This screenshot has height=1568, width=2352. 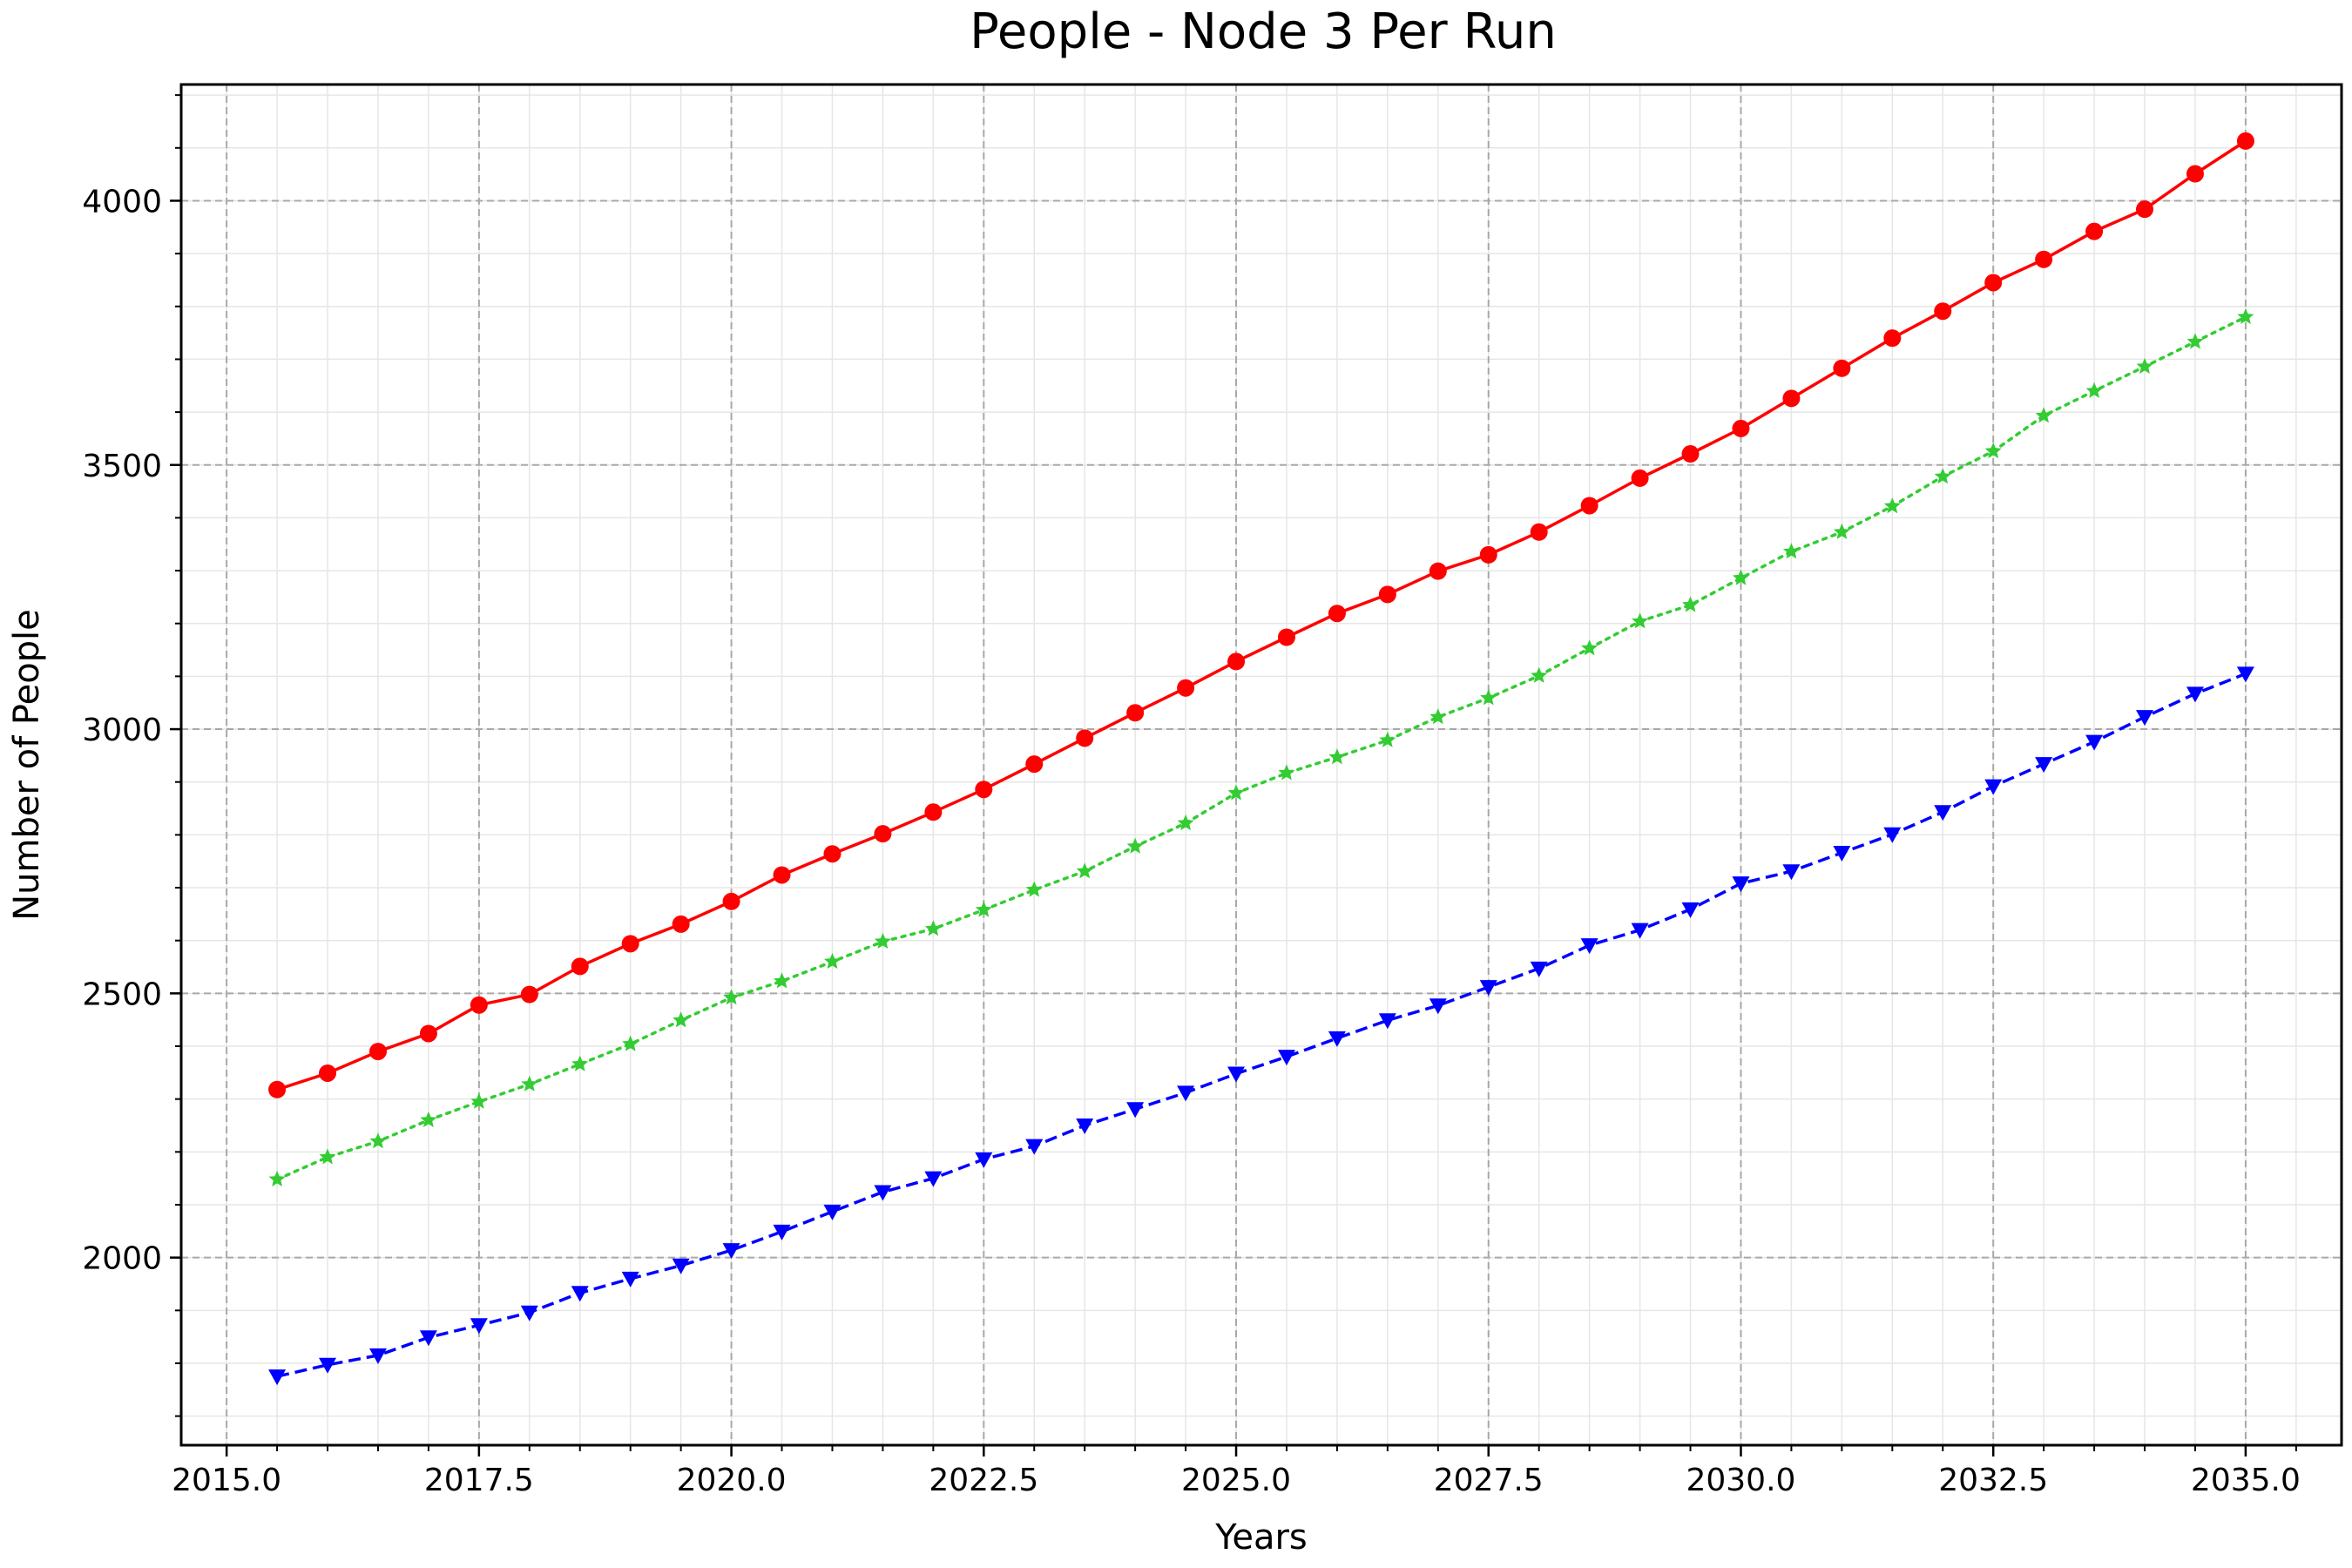 What do you see at coordinates (1236, 1480) in the screenshot?
I see `x-tick-label: 2025.0` at bounding box center [1236, 1480].